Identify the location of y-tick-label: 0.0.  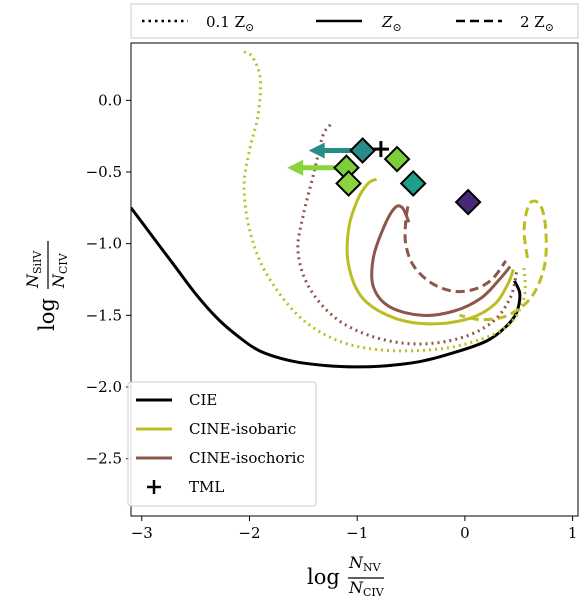
(110, 100).